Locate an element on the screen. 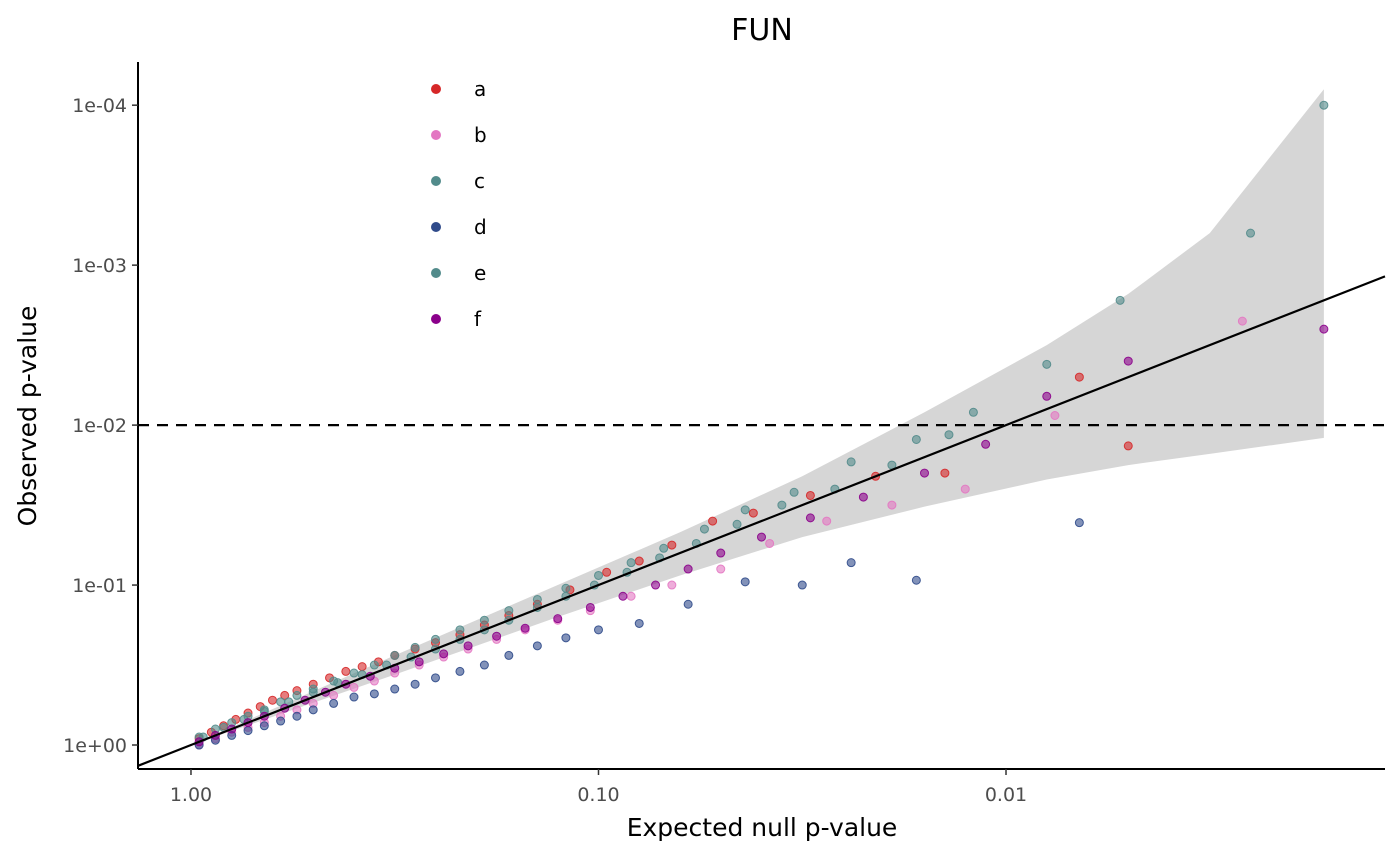 This screenshot has height=866, width=1400. legend-key-e is located at coordinates (436, 273).